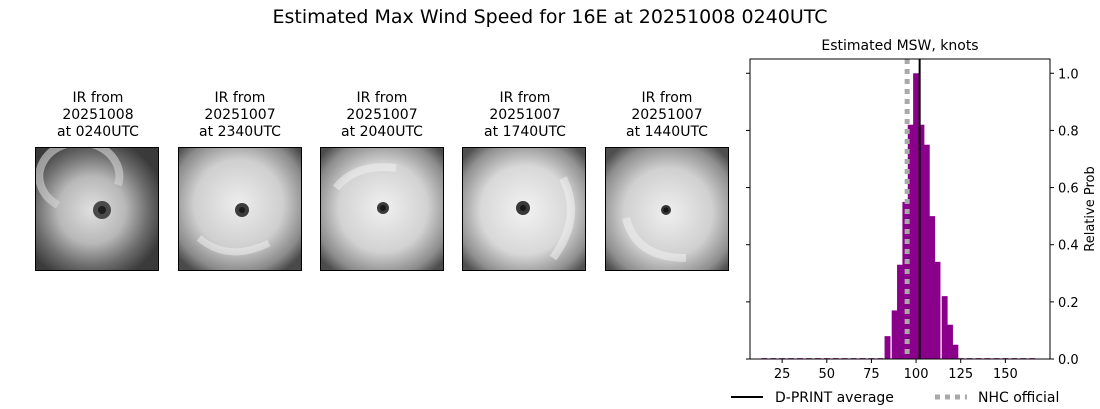 The image size is (1100, 409). What do you see at coordinates (1068, 246) in the screenshot?
I see `y-tick-label: 0.4` at bounding box center [1068, 246].